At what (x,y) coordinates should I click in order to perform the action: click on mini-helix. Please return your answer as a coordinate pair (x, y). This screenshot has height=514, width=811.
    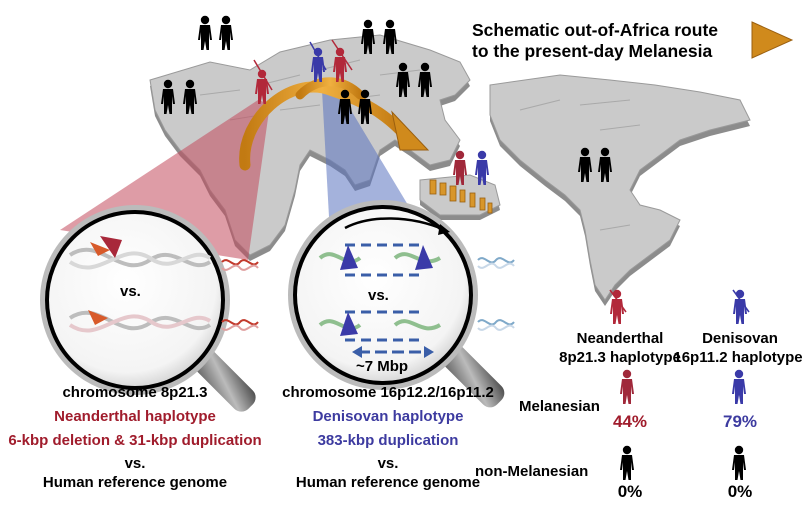
    Looking at the image, I should click on (240, 262).